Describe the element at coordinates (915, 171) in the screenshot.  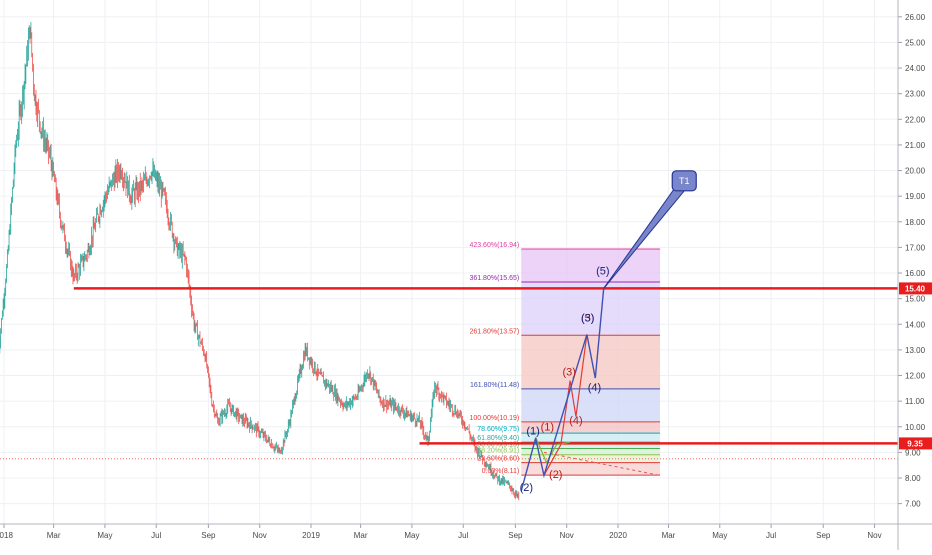
I see `y-tick-label: 20.00` at that location.